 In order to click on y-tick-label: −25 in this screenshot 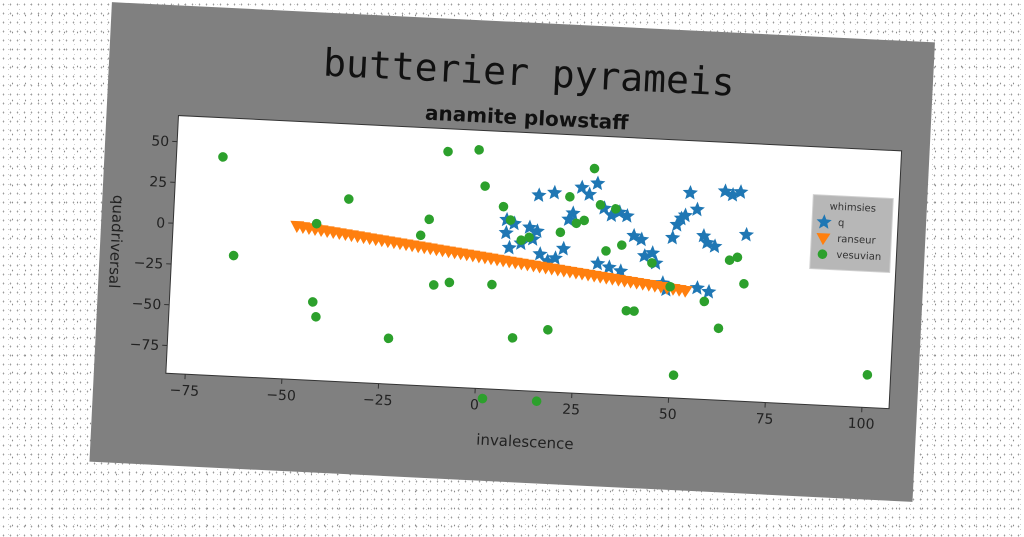, I will do `click(148, 263)`.